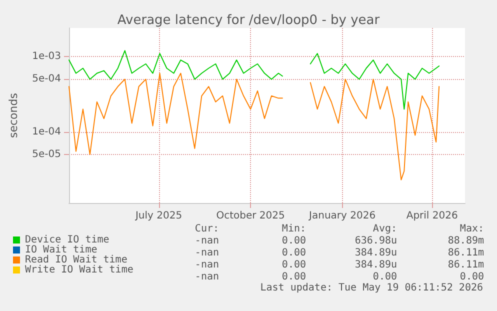 The width and height of the screenshot is (497, 311). What do you see at coordinates (158, 216) in the screenshot?
I see `x-tick-label: July 2025` at bounding box center [158, 216].